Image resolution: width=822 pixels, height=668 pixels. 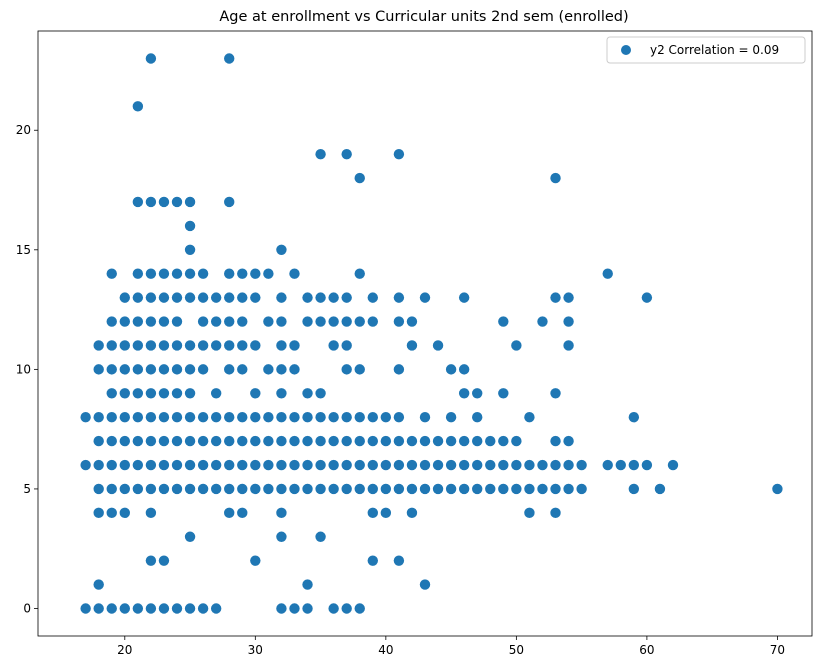 What do you see at coordinates (124, 650) in the screenshot?
I see `x-tick-label: 20` at bounding box center [124, 650].